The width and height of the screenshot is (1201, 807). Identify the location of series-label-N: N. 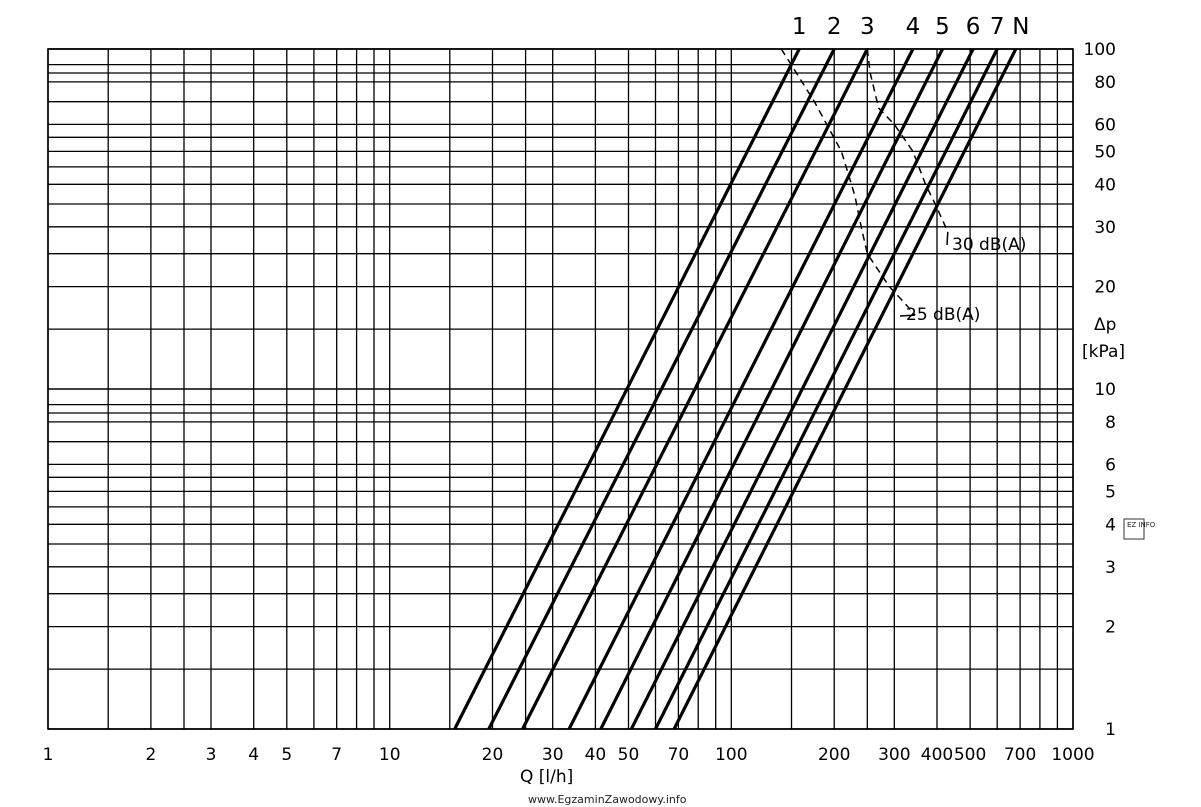
(1020, 27).